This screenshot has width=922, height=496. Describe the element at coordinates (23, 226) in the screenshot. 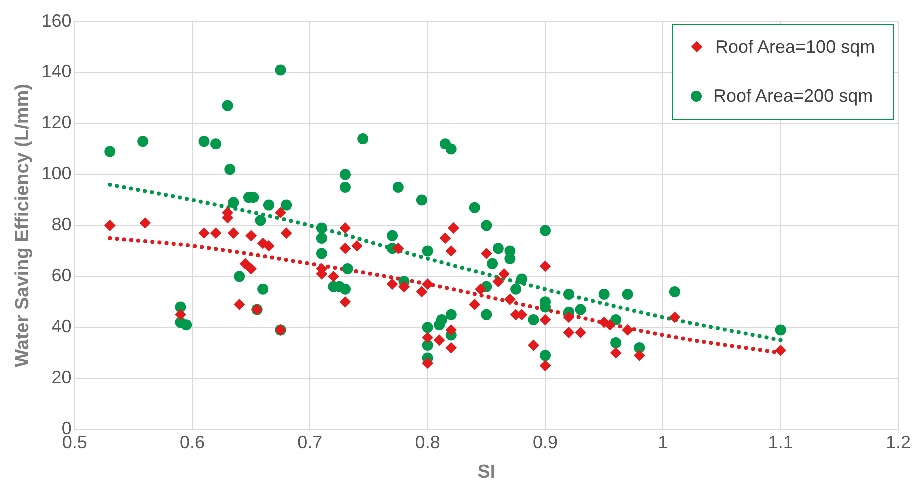

I see `y-axis-title: Water Saving Efficiency (L/mm)` at that location.